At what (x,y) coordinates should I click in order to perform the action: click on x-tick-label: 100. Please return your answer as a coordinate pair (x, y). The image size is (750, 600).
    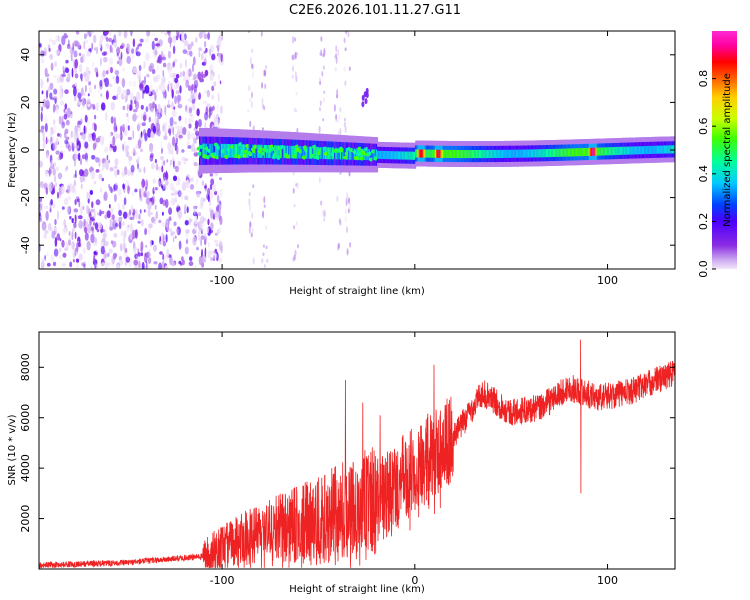
    Looking at the image, I should click on (607, 580).